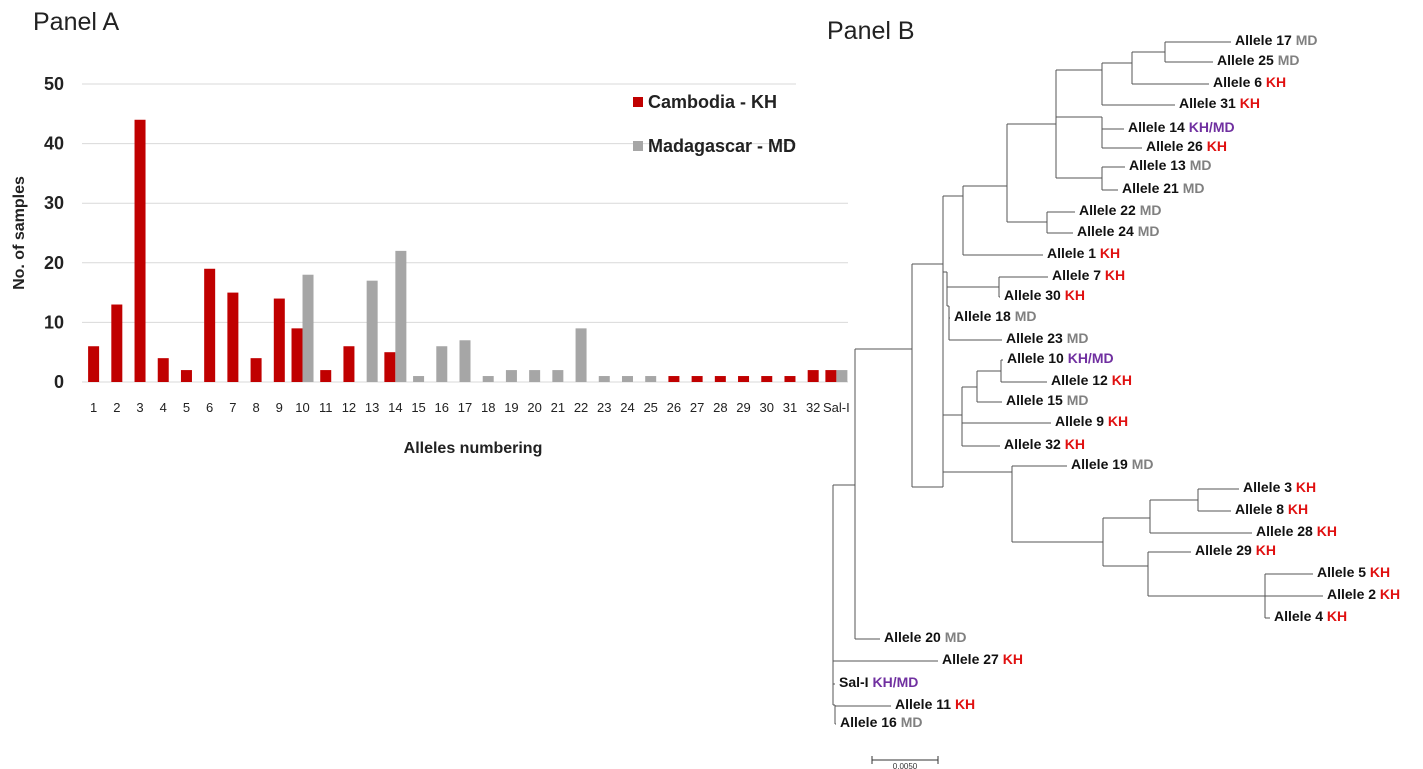 This screenshot has width=1423, height=769. I want to click on x-tick-label: 3, so click(139, 407).